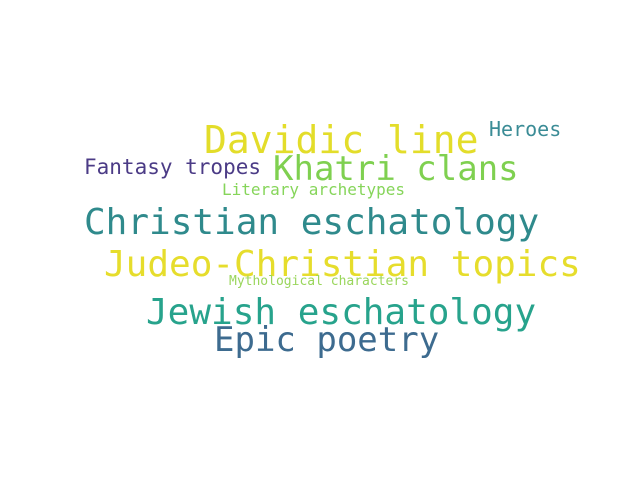 The height and width of the screenshot is (480, 640). What do you see at coordinates (341, 312) in the screenshot?
I see `word-jewish-eschatology: Jewish eschatology` at bounding box center [341, 312].